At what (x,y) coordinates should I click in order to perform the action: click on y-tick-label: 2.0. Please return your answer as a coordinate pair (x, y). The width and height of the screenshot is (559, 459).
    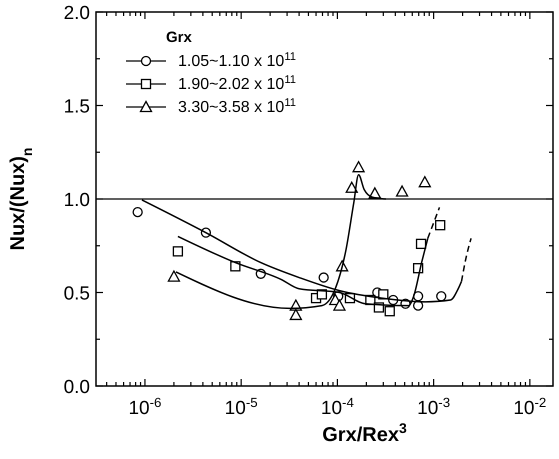
    Looking at the image, I should click on (77, 13).